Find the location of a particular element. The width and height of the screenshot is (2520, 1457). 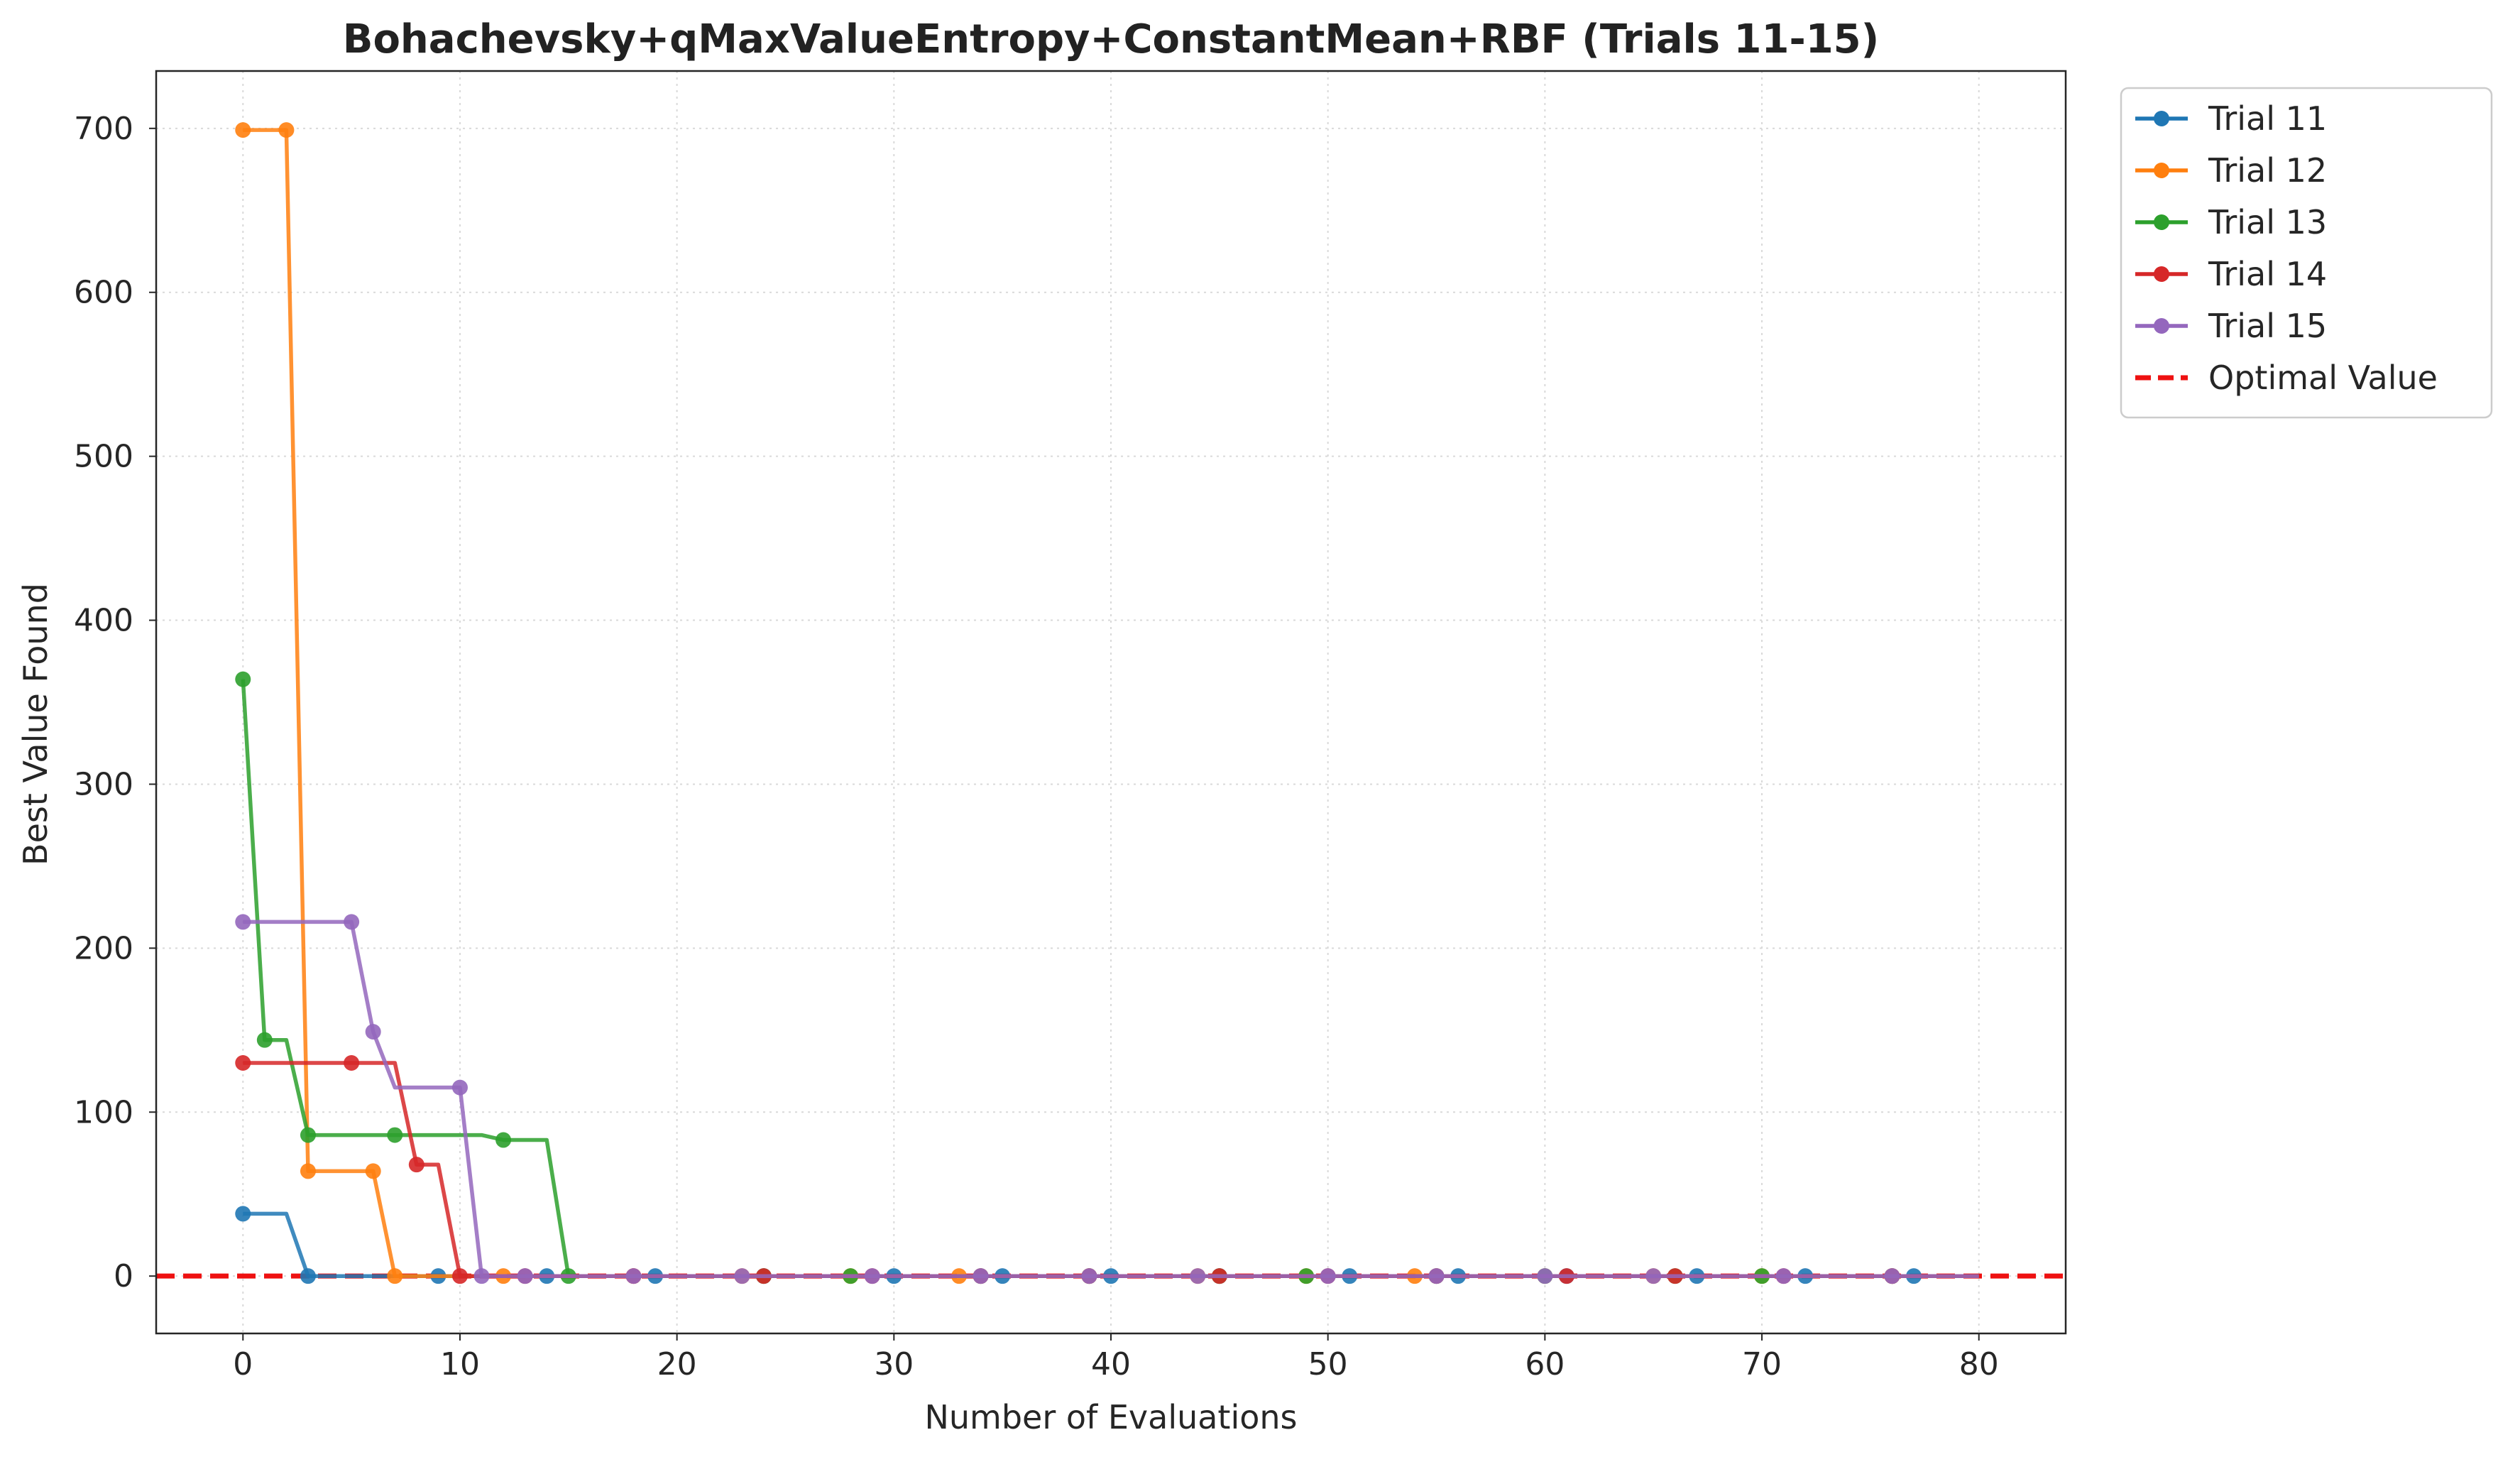

x-tick-label: 60 is located at coordinates (1545, 1364).